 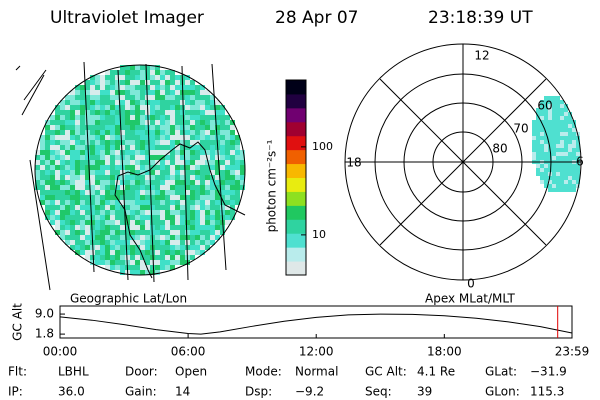 What do you see at coordinates (296, 157) in the screenshot?
I see `color-swatch` at bounding box center [296, 157].